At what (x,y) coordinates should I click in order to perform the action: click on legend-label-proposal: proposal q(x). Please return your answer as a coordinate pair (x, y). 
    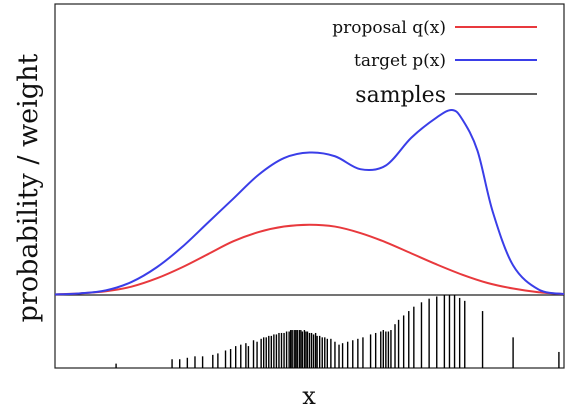
    Looking at the image, I should click on (389, 28).